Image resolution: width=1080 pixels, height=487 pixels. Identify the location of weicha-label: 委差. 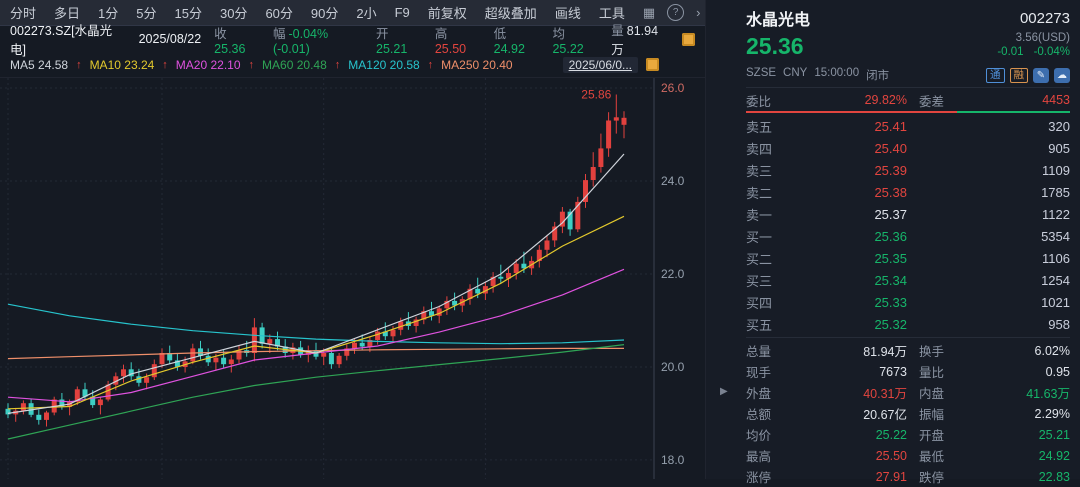
(932, 101).